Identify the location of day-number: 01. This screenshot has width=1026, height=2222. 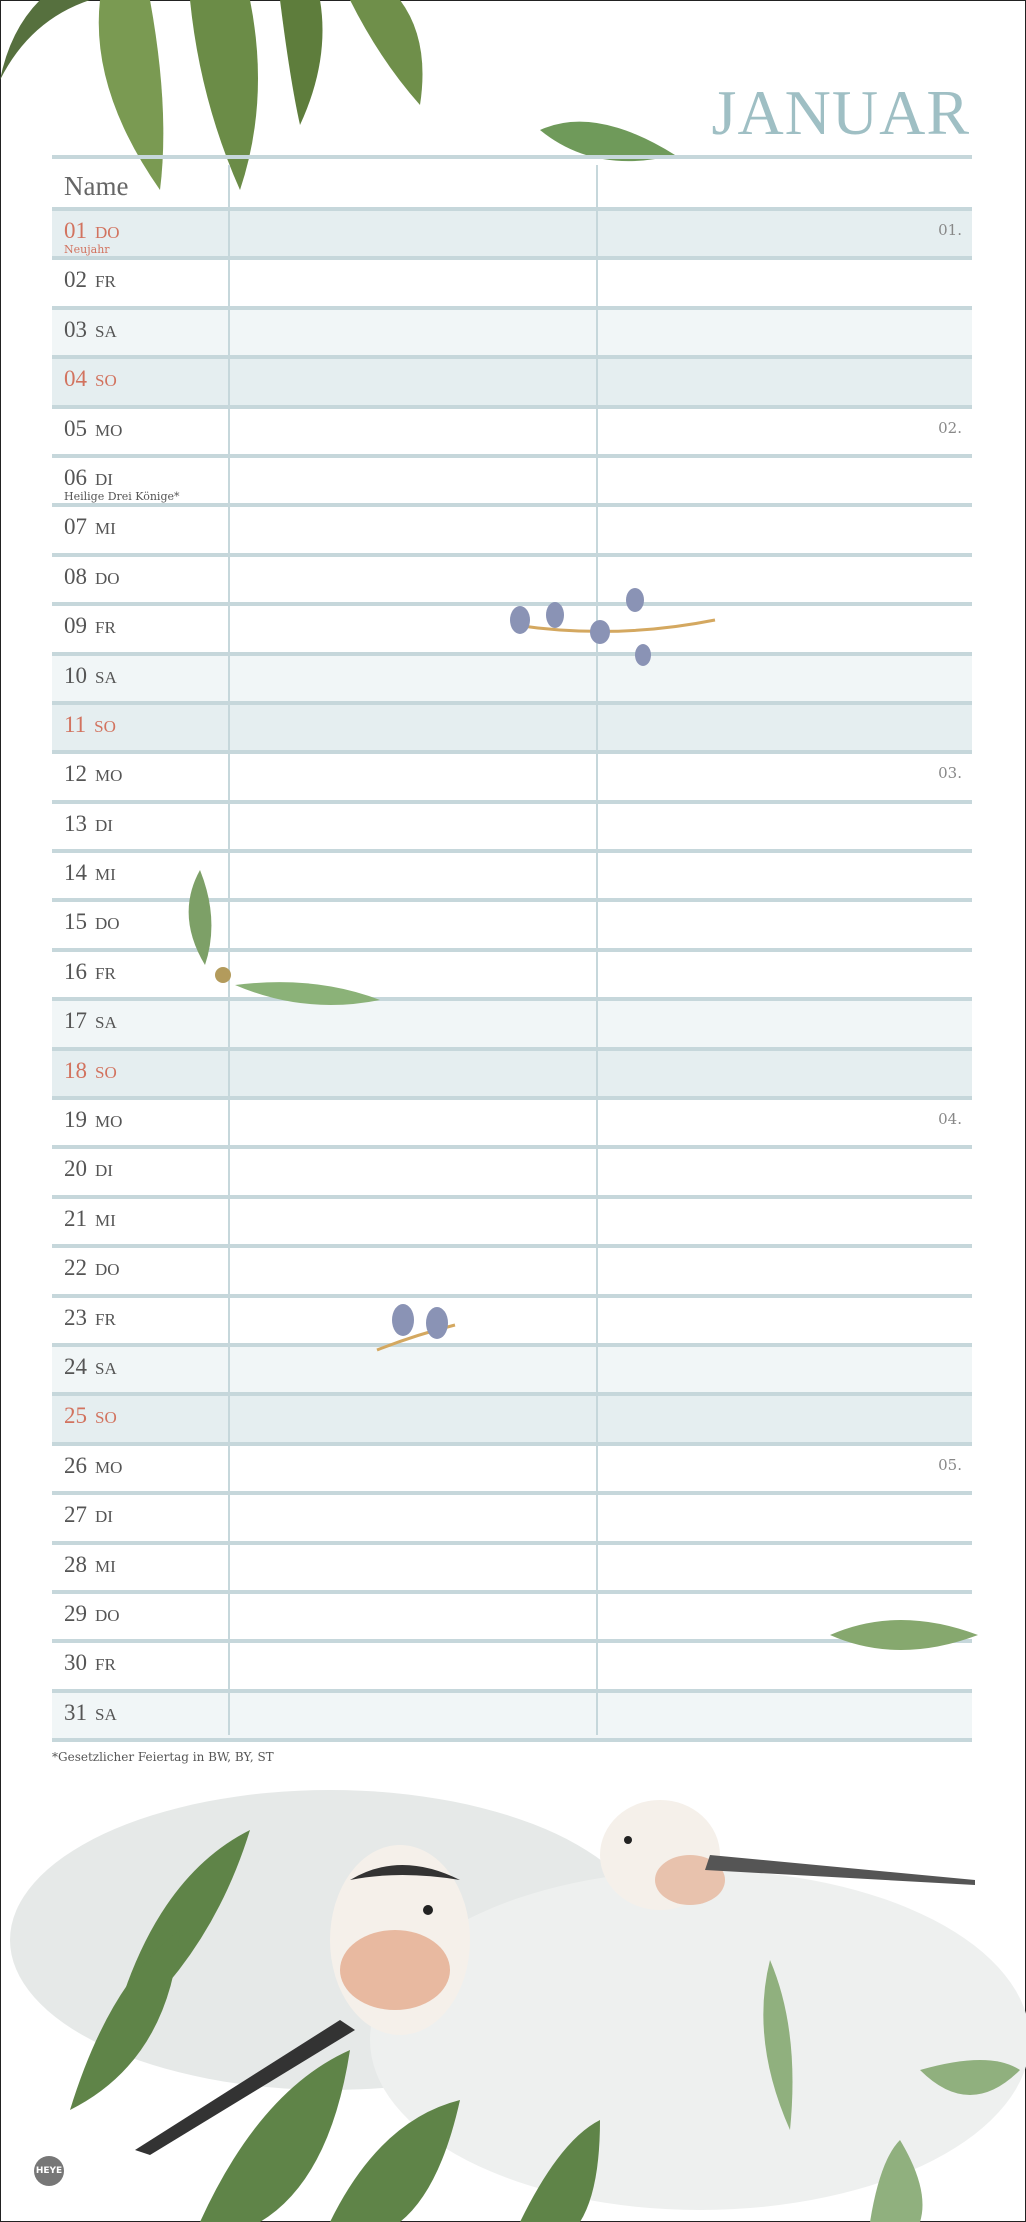
(75, 230).